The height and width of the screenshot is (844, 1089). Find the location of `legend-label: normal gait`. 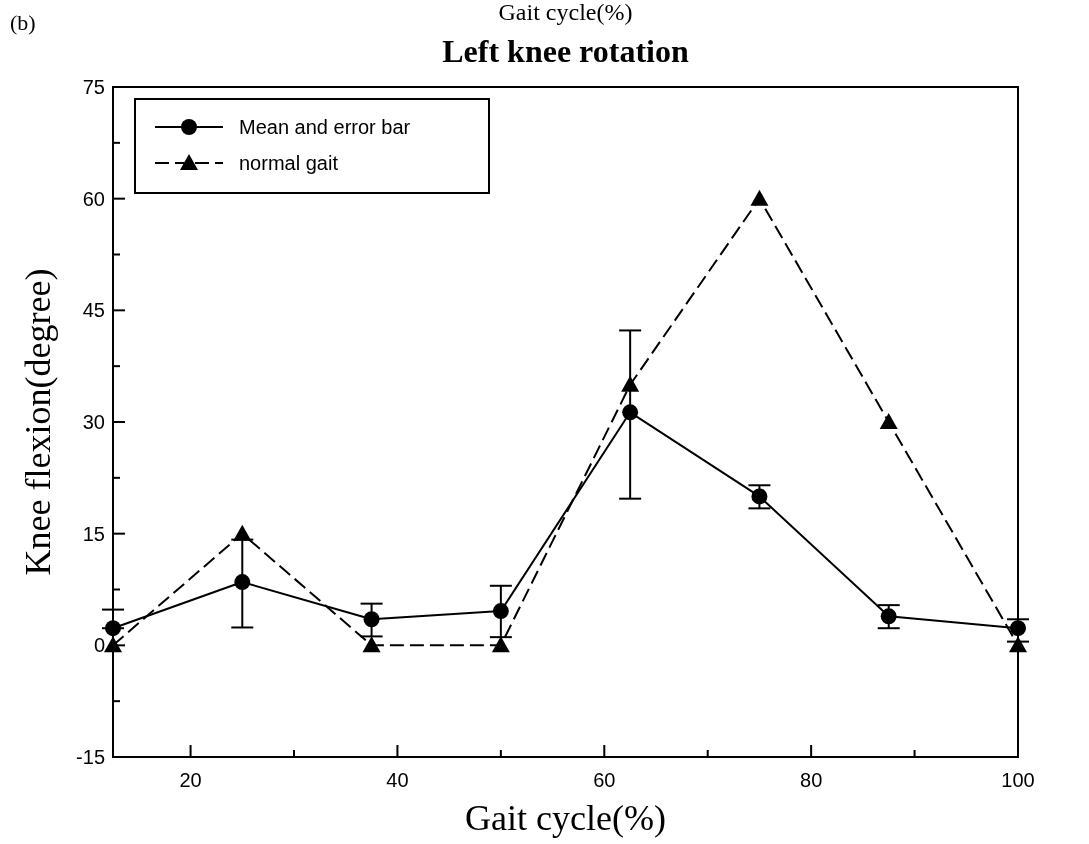

legend-label: normal gait is located at coordinates (289, 163).